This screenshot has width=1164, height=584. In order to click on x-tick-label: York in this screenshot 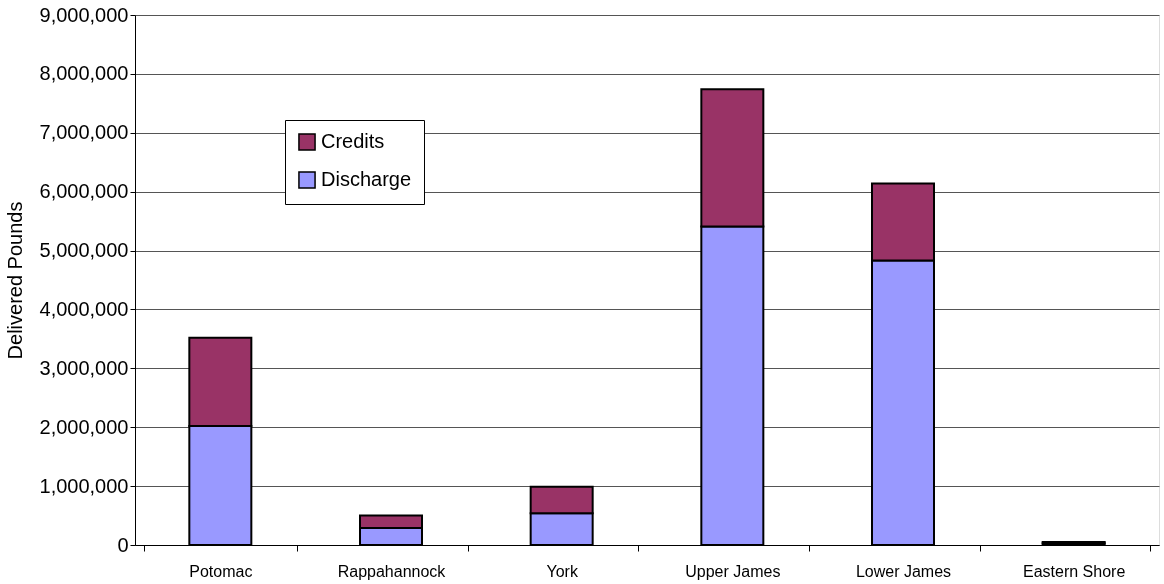, I will do `click(562, 571)`.